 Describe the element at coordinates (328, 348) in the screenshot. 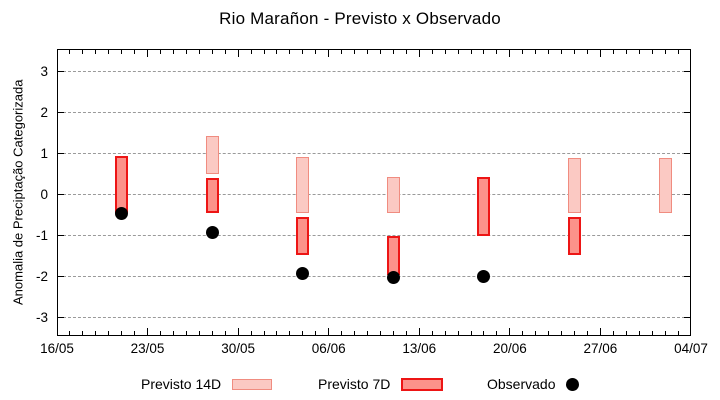

I see `x-tick-label: 06/06` at that location.